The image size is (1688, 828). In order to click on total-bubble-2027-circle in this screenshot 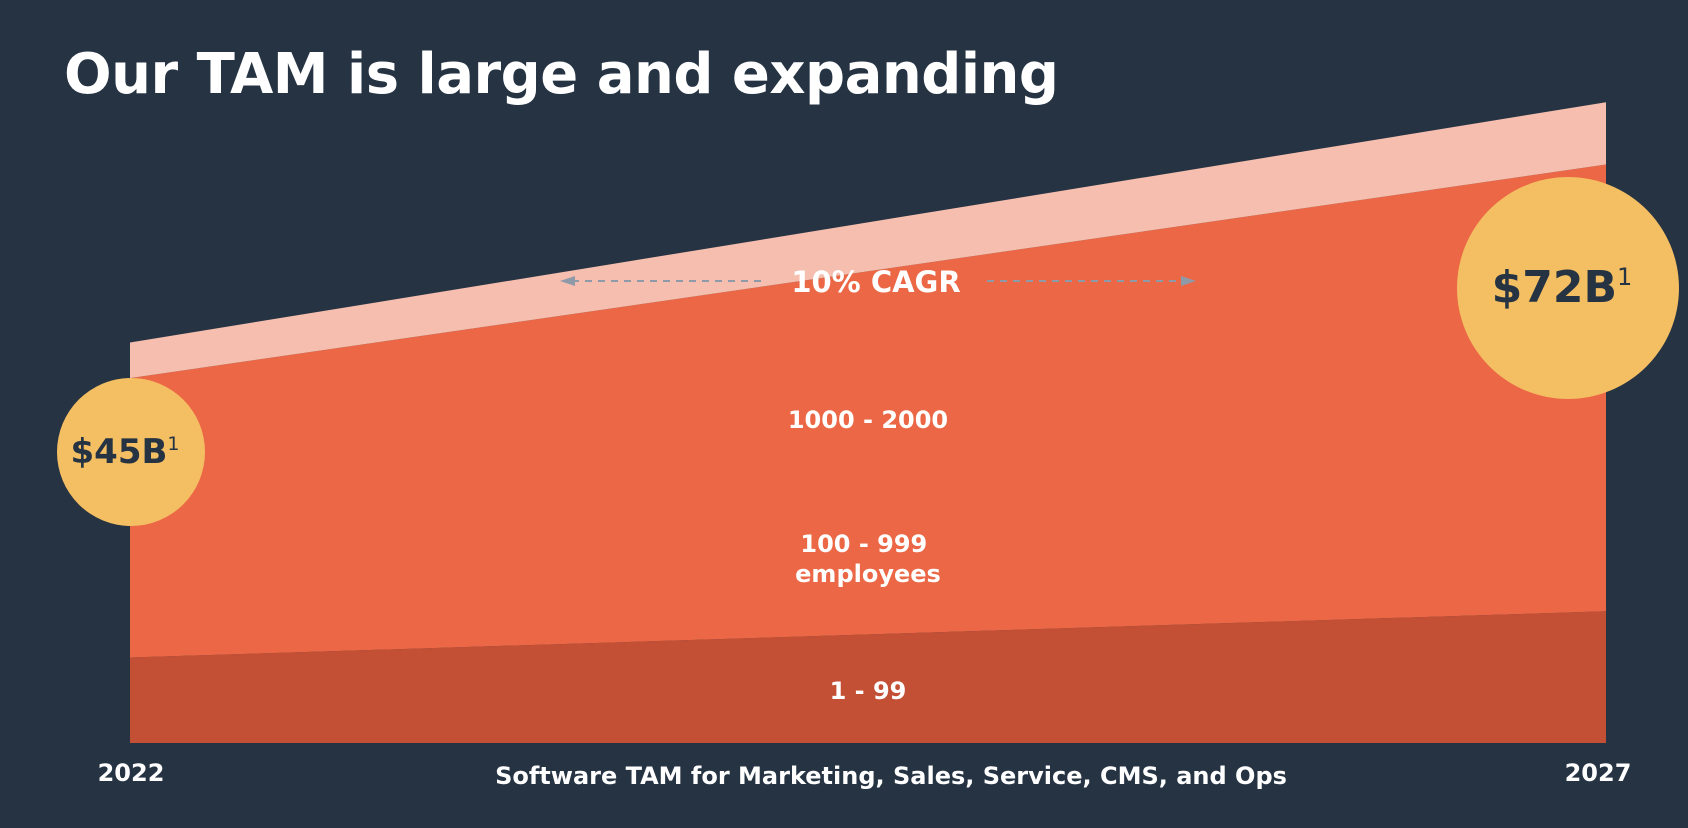, I will do `click(1568, 288)`.